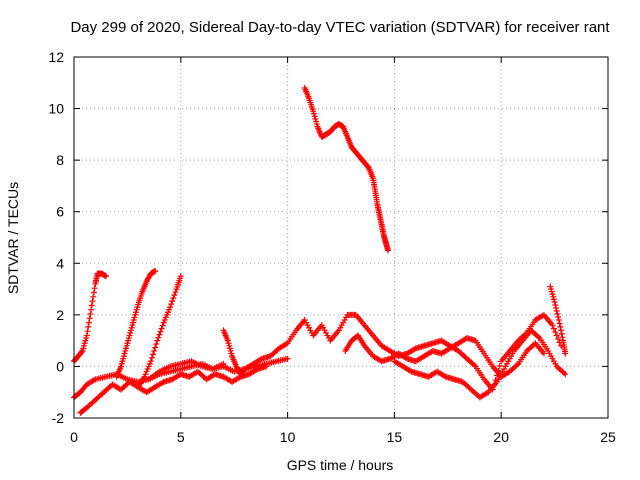 The width and height of the screenshot is (640, 480). What do you see at coordinates (60, 263) in the screenshot?
I see `y-tick-label: 4` at bounding box center [60, 263].